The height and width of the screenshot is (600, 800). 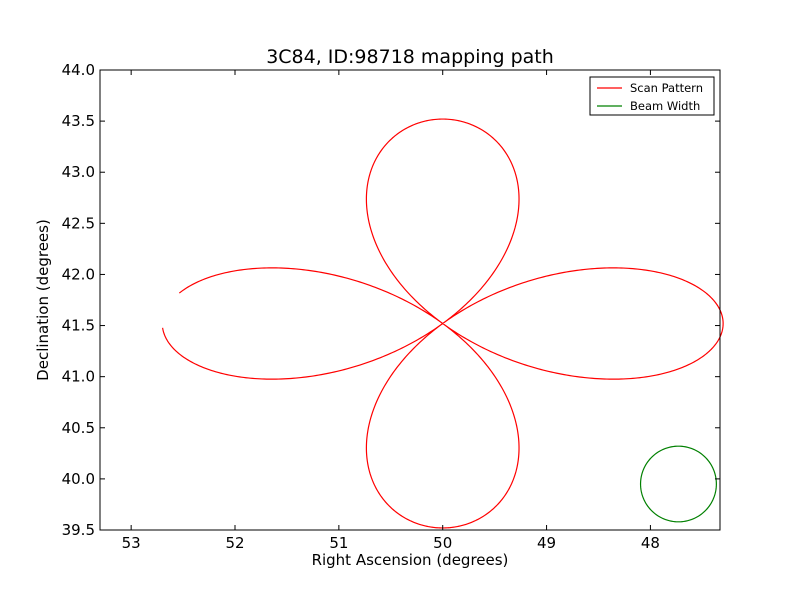 I want to click on x-tick-labels: 53 52 51 50 49 48, so click(x=391, y=543).